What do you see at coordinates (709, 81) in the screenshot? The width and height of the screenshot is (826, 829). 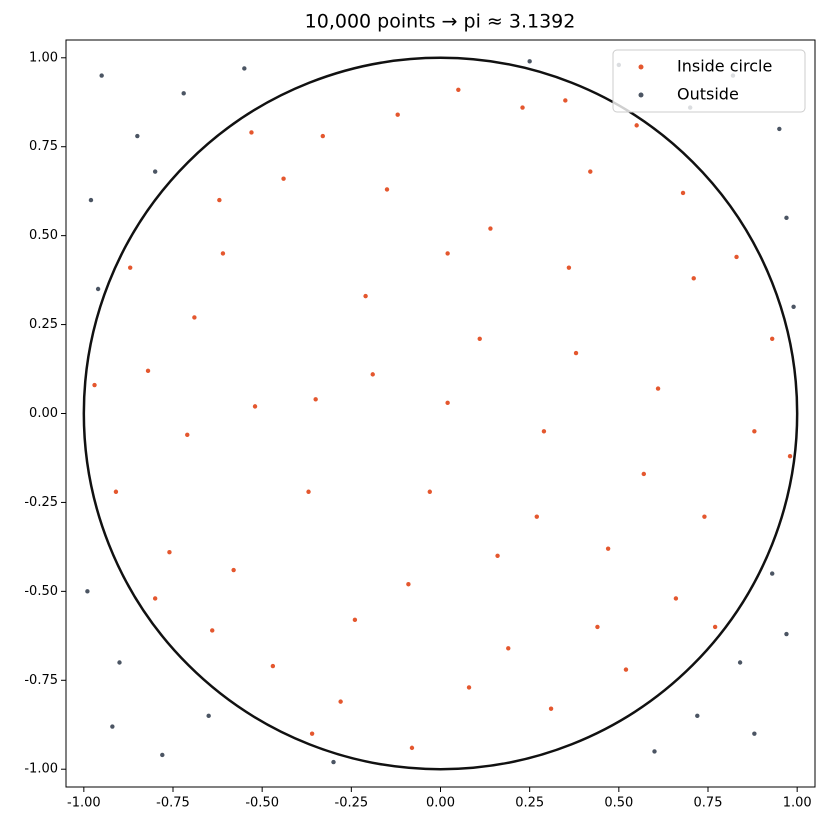 I see `legend-frame` at bounding box center [709, 81].